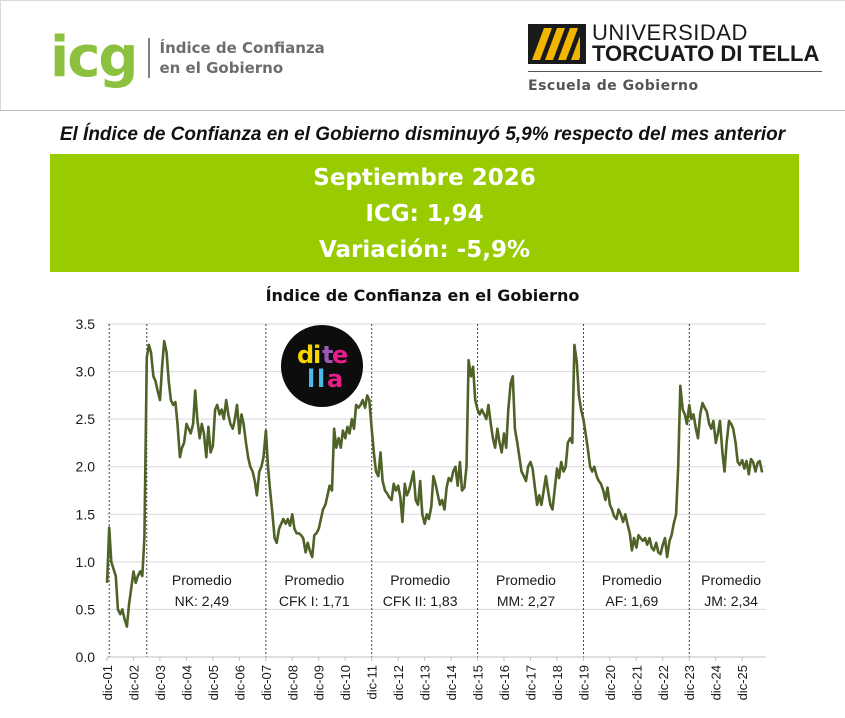  I want to click on ditella-letter-e: e, so click(340, 355).